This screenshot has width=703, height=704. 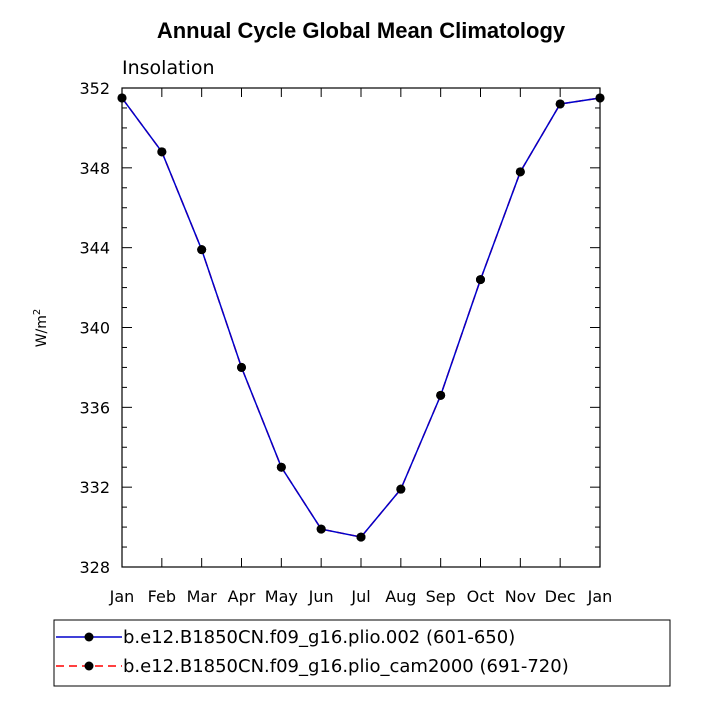 What do you see at coordinates (168, 68) in the screenshot?
I see `chart-subtitle: Insolation` at bounding box center [168, 68].